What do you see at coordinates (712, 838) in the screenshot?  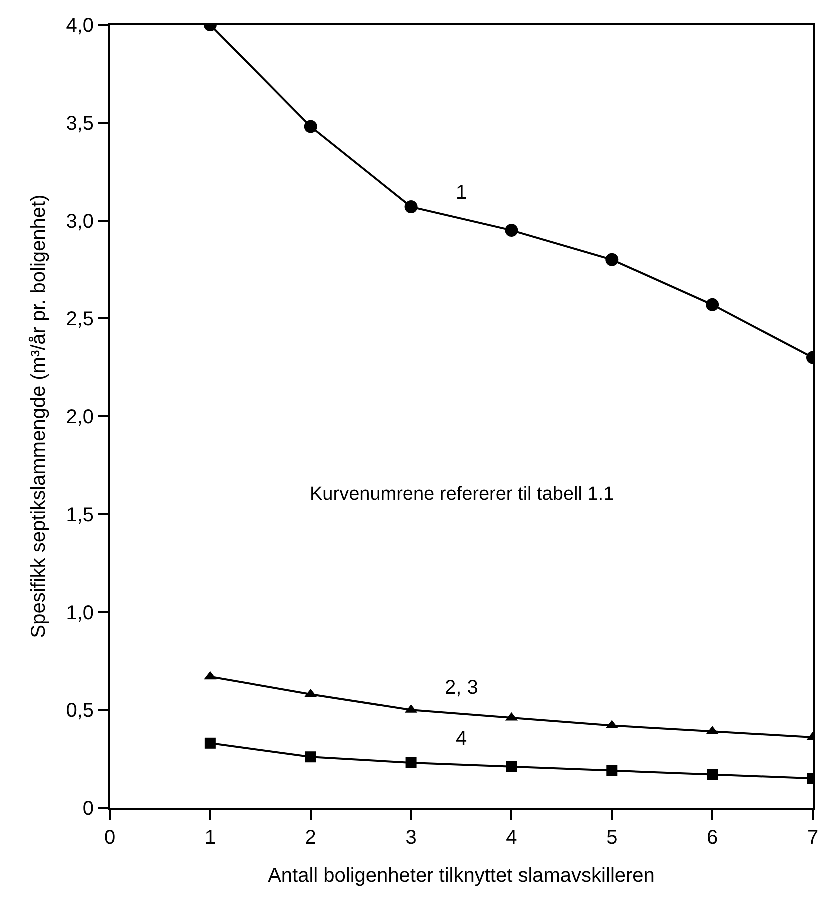 I see `x-tick-label: 6` at bounding box center [712, 838].